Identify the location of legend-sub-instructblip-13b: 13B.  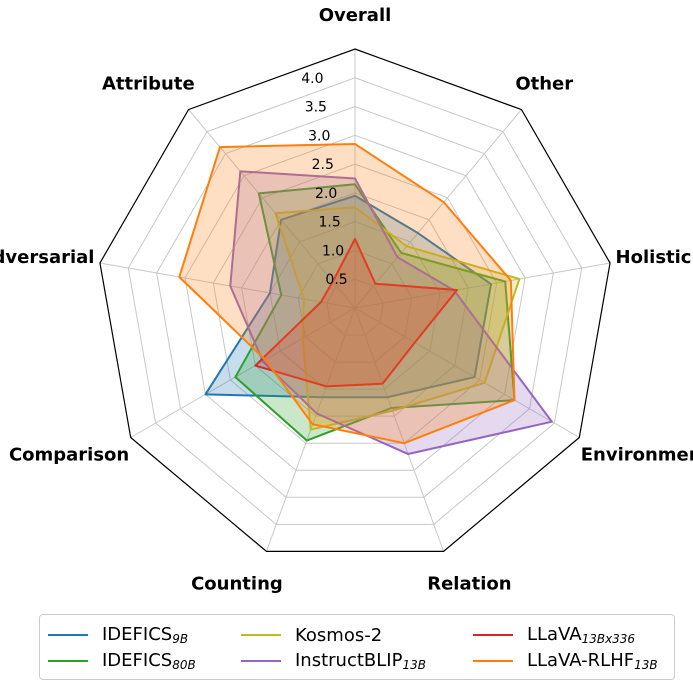
(414, 665).